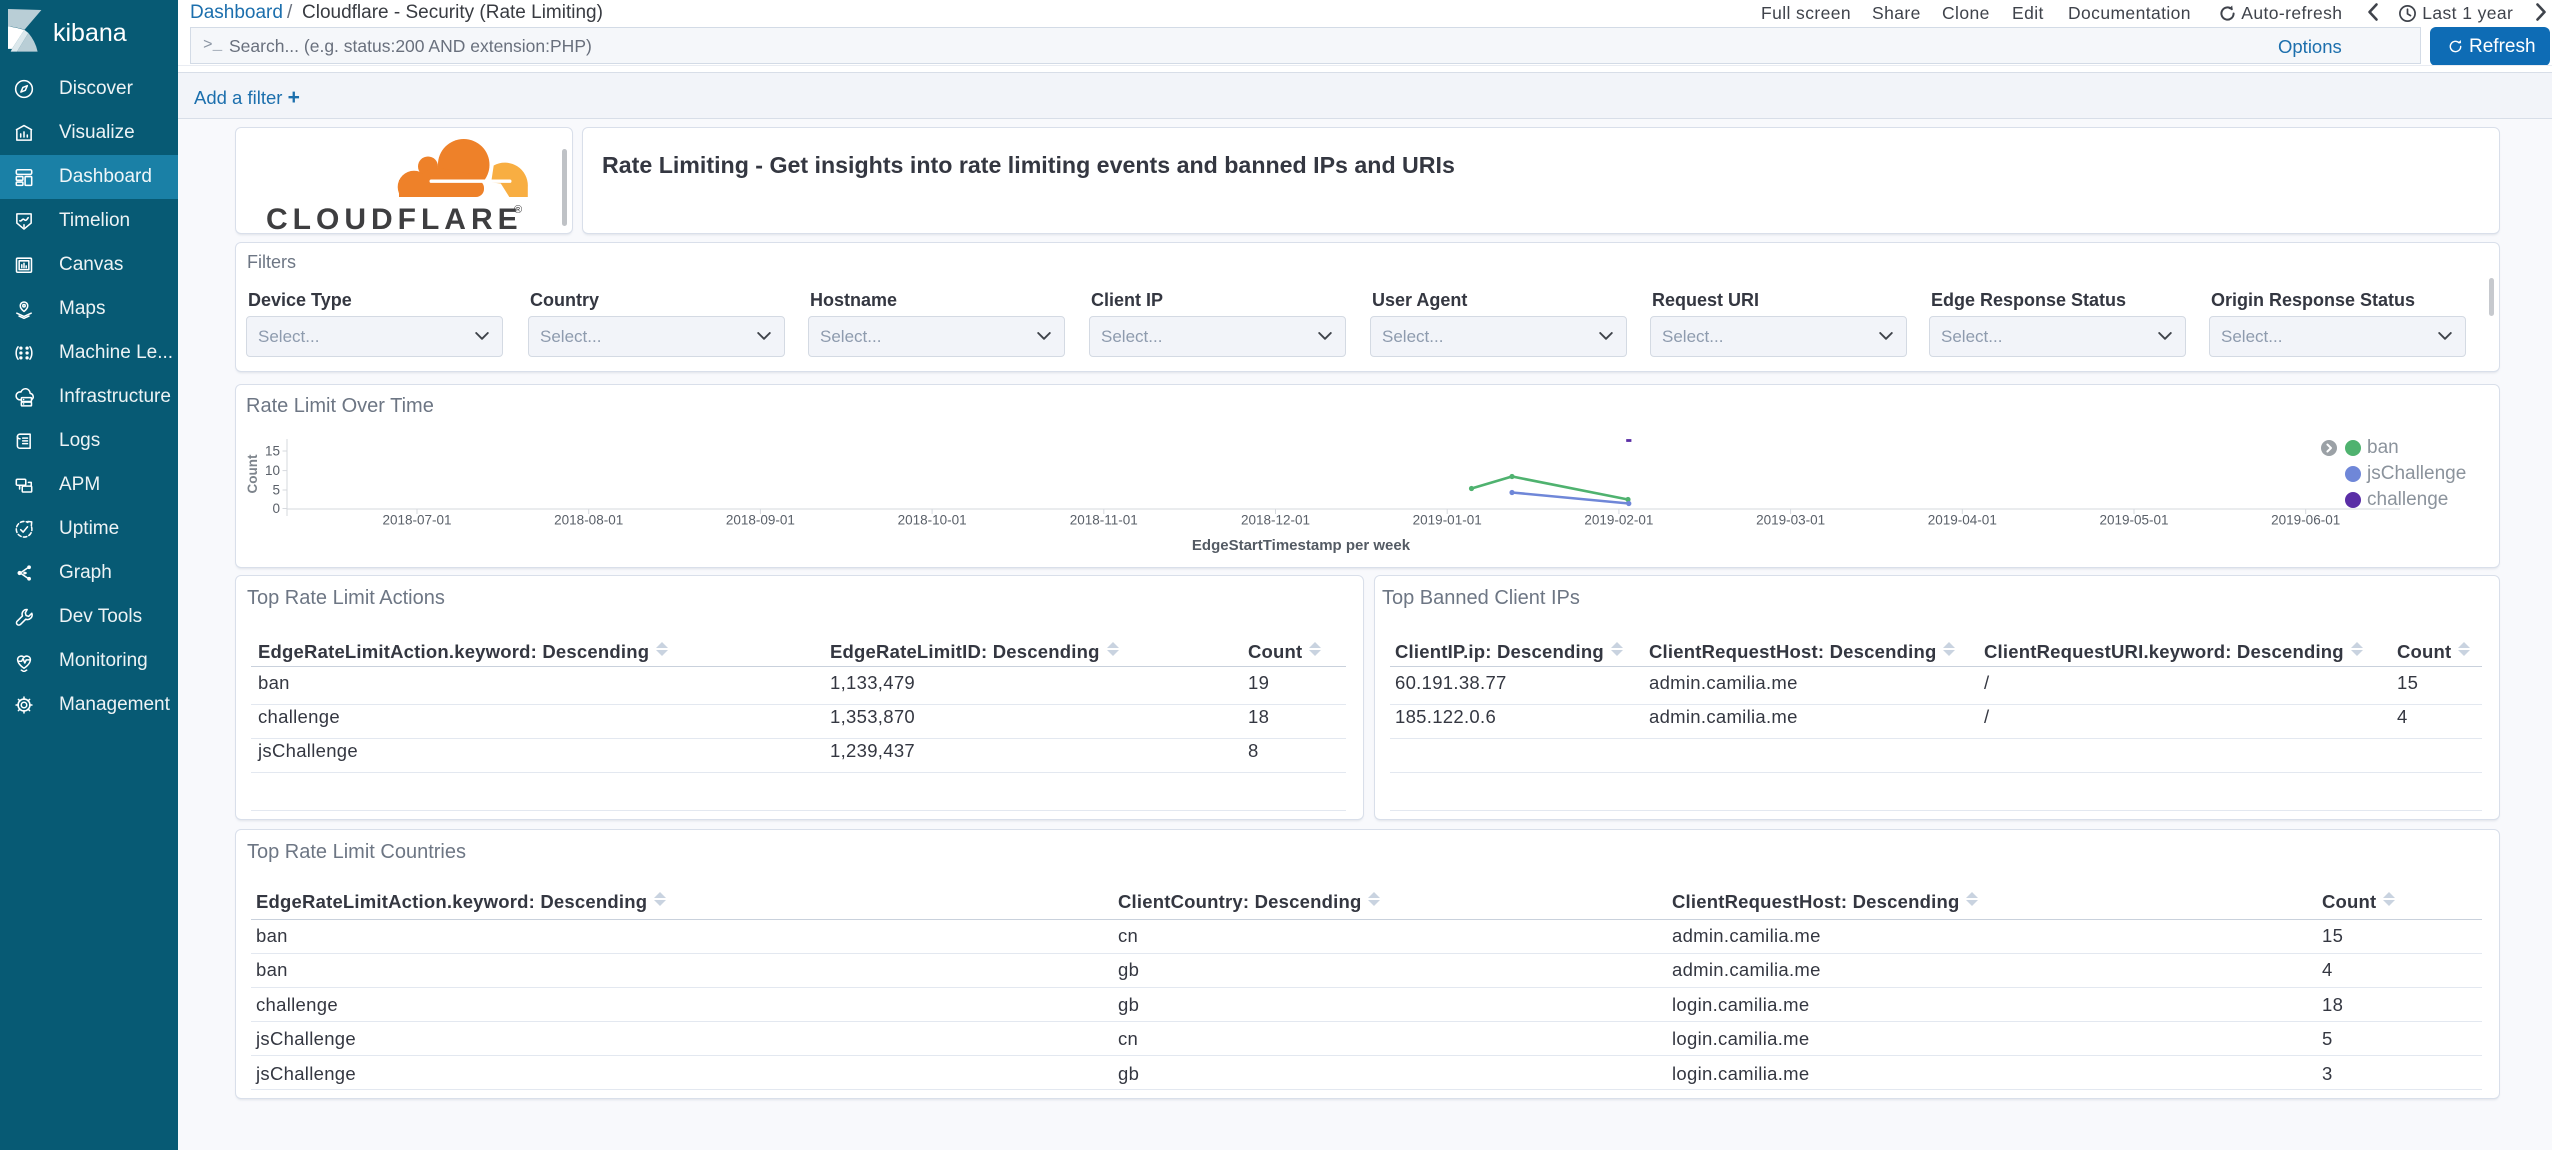  Describe the element at coordinates (588, 520) in the screenshot. I see `svg-text: 2018-08-01` at that location.